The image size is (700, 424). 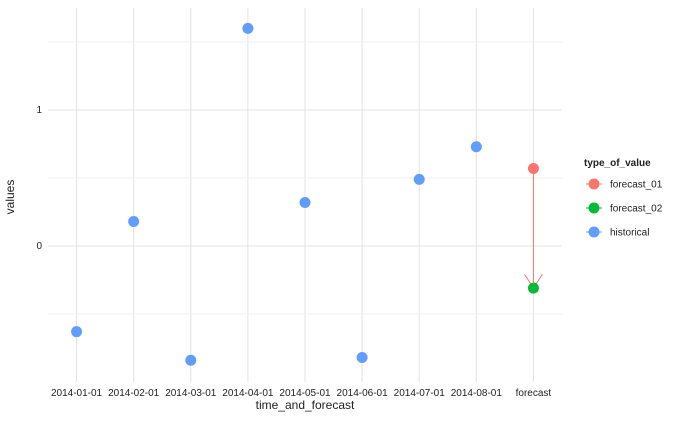 What do you see at coordinates (39, 110) in the screenshot?
I see `y-tick-label: 1` at bounding box center [39, 110].